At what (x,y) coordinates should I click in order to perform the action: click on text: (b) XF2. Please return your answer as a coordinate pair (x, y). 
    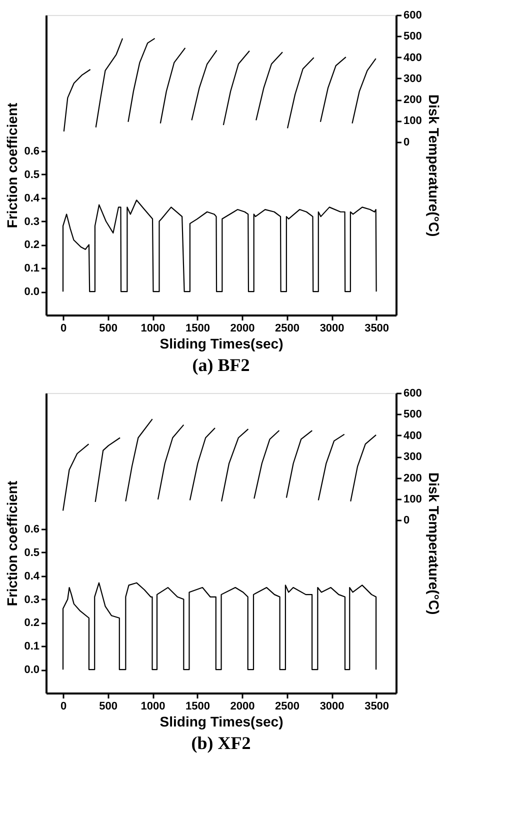
    Looking at the image, I should click on (221, 743).